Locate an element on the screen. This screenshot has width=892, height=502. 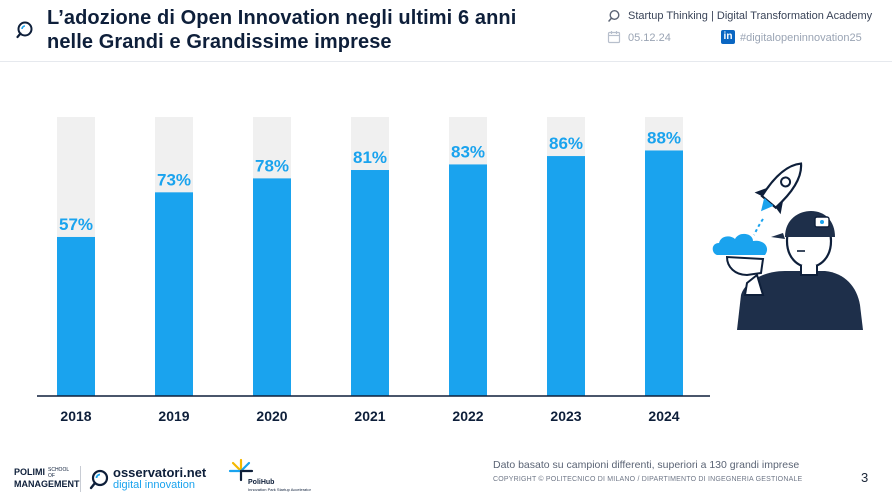
bar-2023 is located at coordinates (566, 276).